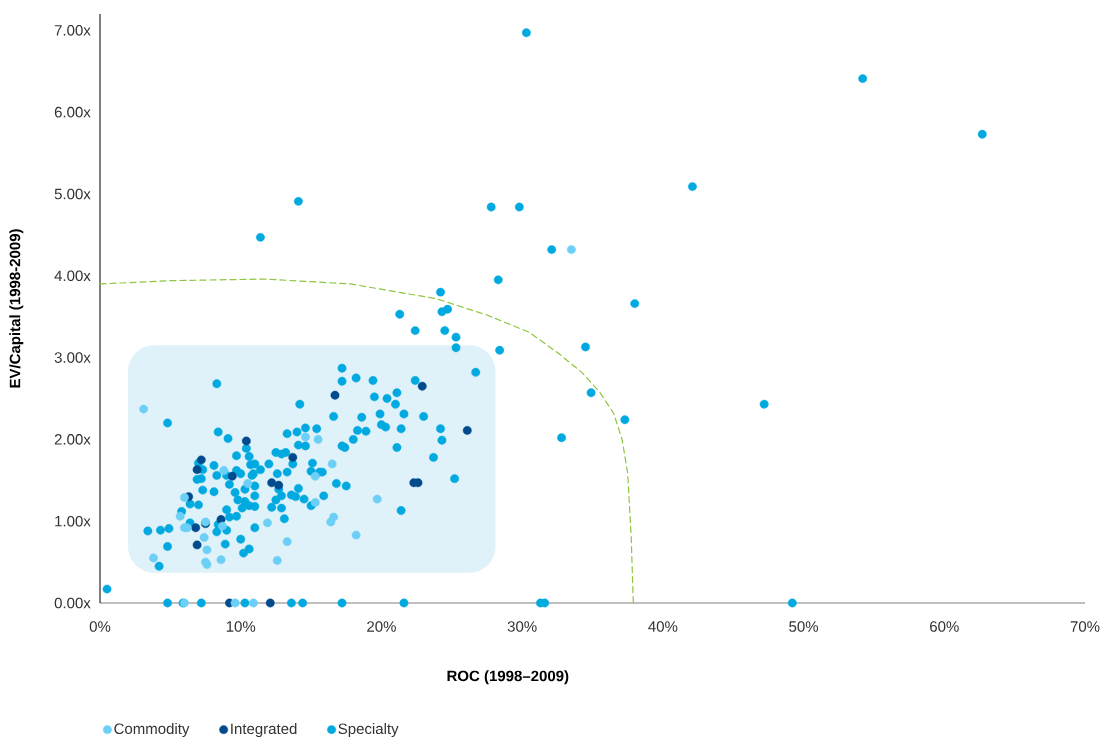  What do you see at coordinates (16, 308) in the screenshot?
I see `y-axis-title: EV/Capital (1998-2009)` at bounding box center [16, 308].